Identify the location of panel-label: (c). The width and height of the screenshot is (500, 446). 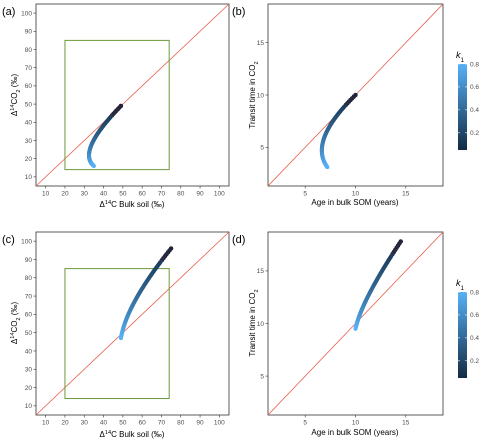
(8, 240).